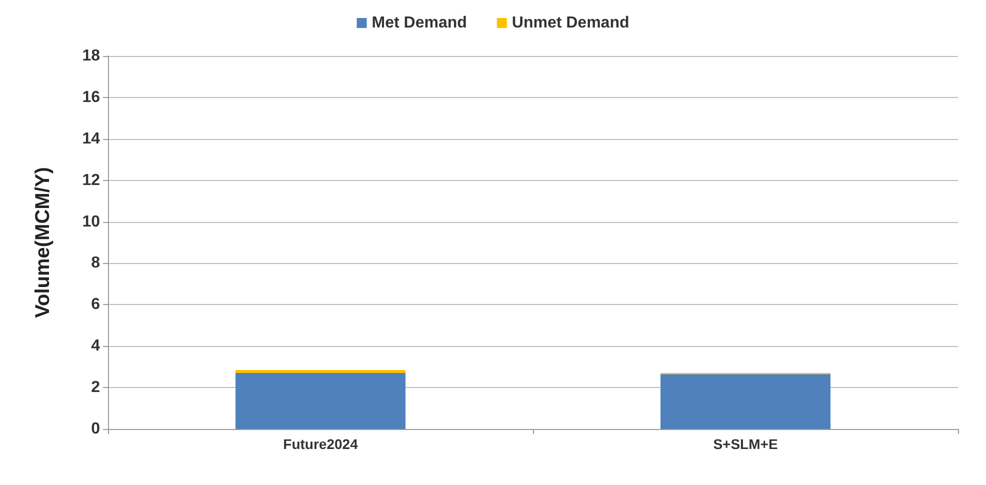 The height and width of the screenshot is (485, 986). I want to click on y-tick-label: 14, so click(91, 139).